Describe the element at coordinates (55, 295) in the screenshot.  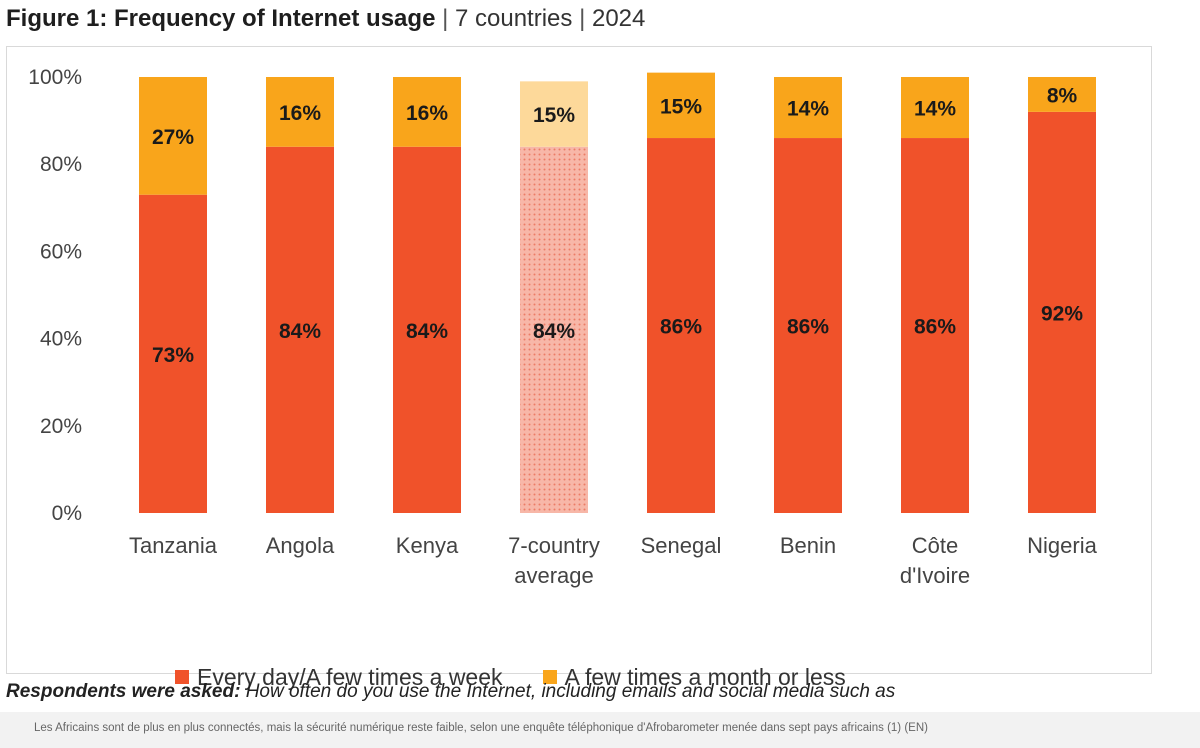
I see `y-axis-labels: 0% 20% 40% 60% 80% 100%` at that location.